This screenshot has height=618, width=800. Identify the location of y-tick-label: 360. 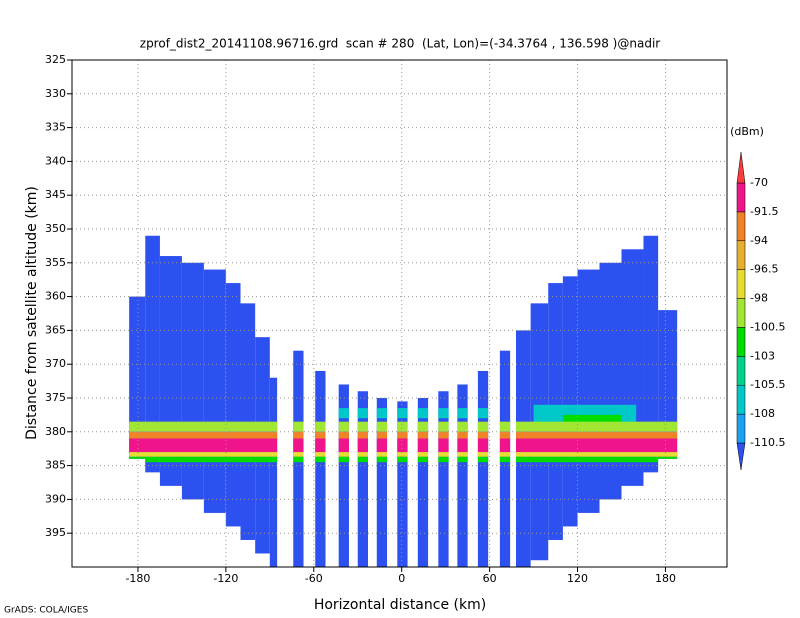
(55, 296).